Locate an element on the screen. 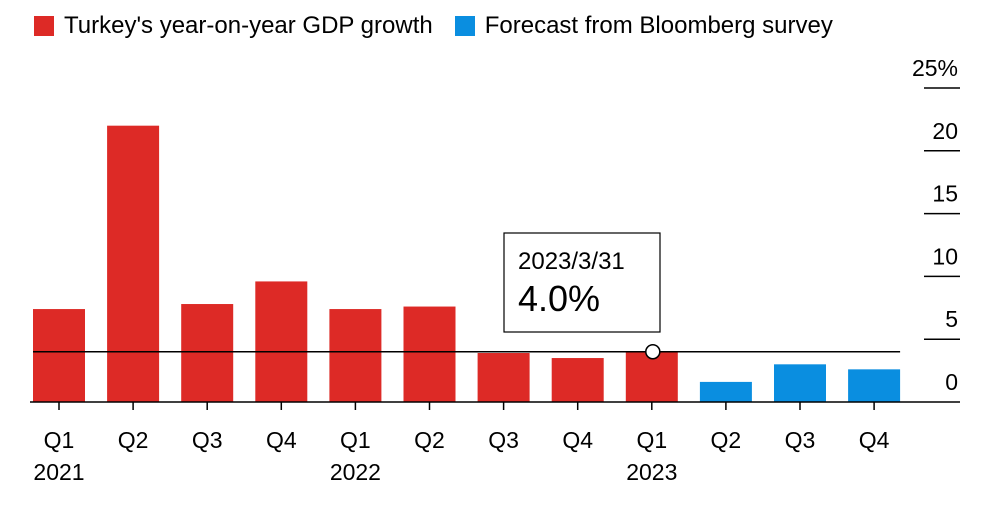  legend-item-forecast: Forecast from Bloomberg survey is located at coordinates (643, 26).